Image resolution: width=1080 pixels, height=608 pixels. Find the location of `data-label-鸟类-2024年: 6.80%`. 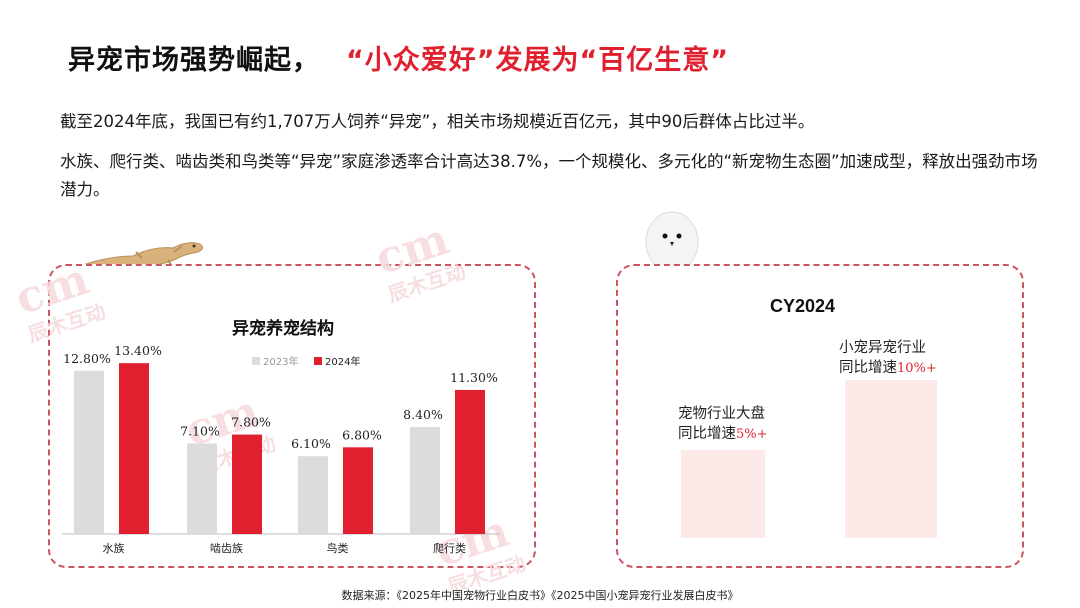

data-label-鸟类-2024年: 6.80% is located at coordinates (362, 434).